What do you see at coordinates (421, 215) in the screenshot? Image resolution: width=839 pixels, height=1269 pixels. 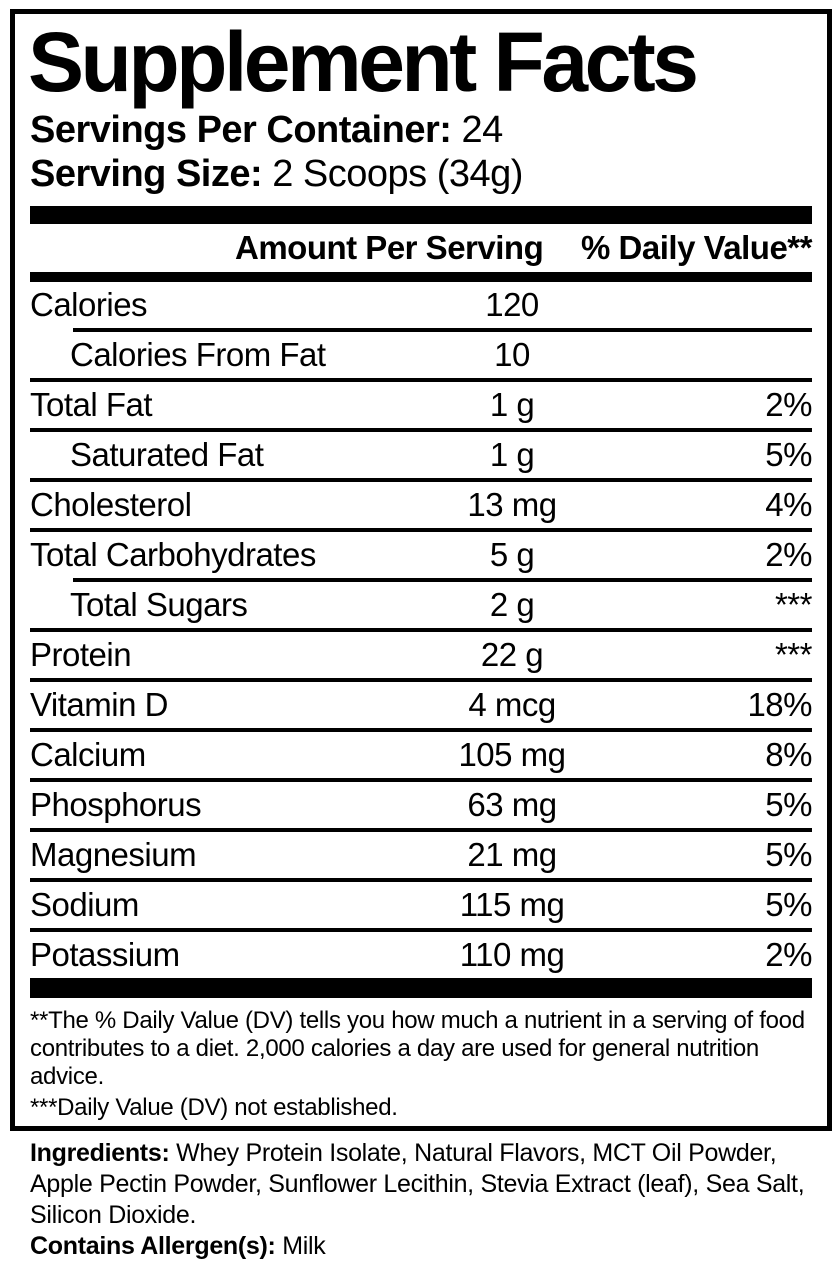 I see `divider-bar-top` at bounding box center [421, 215].